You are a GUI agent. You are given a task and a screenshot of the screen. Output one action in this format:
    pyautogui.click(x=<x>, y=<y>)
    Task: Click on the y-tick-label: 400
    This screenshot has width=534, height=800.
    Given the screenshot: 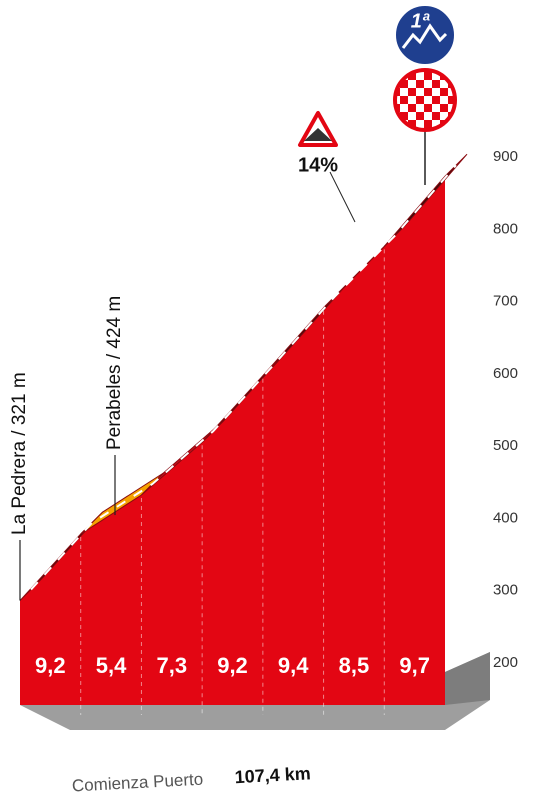 What is the action you would take?
    pyautogui.click(x=505, y=517)
    